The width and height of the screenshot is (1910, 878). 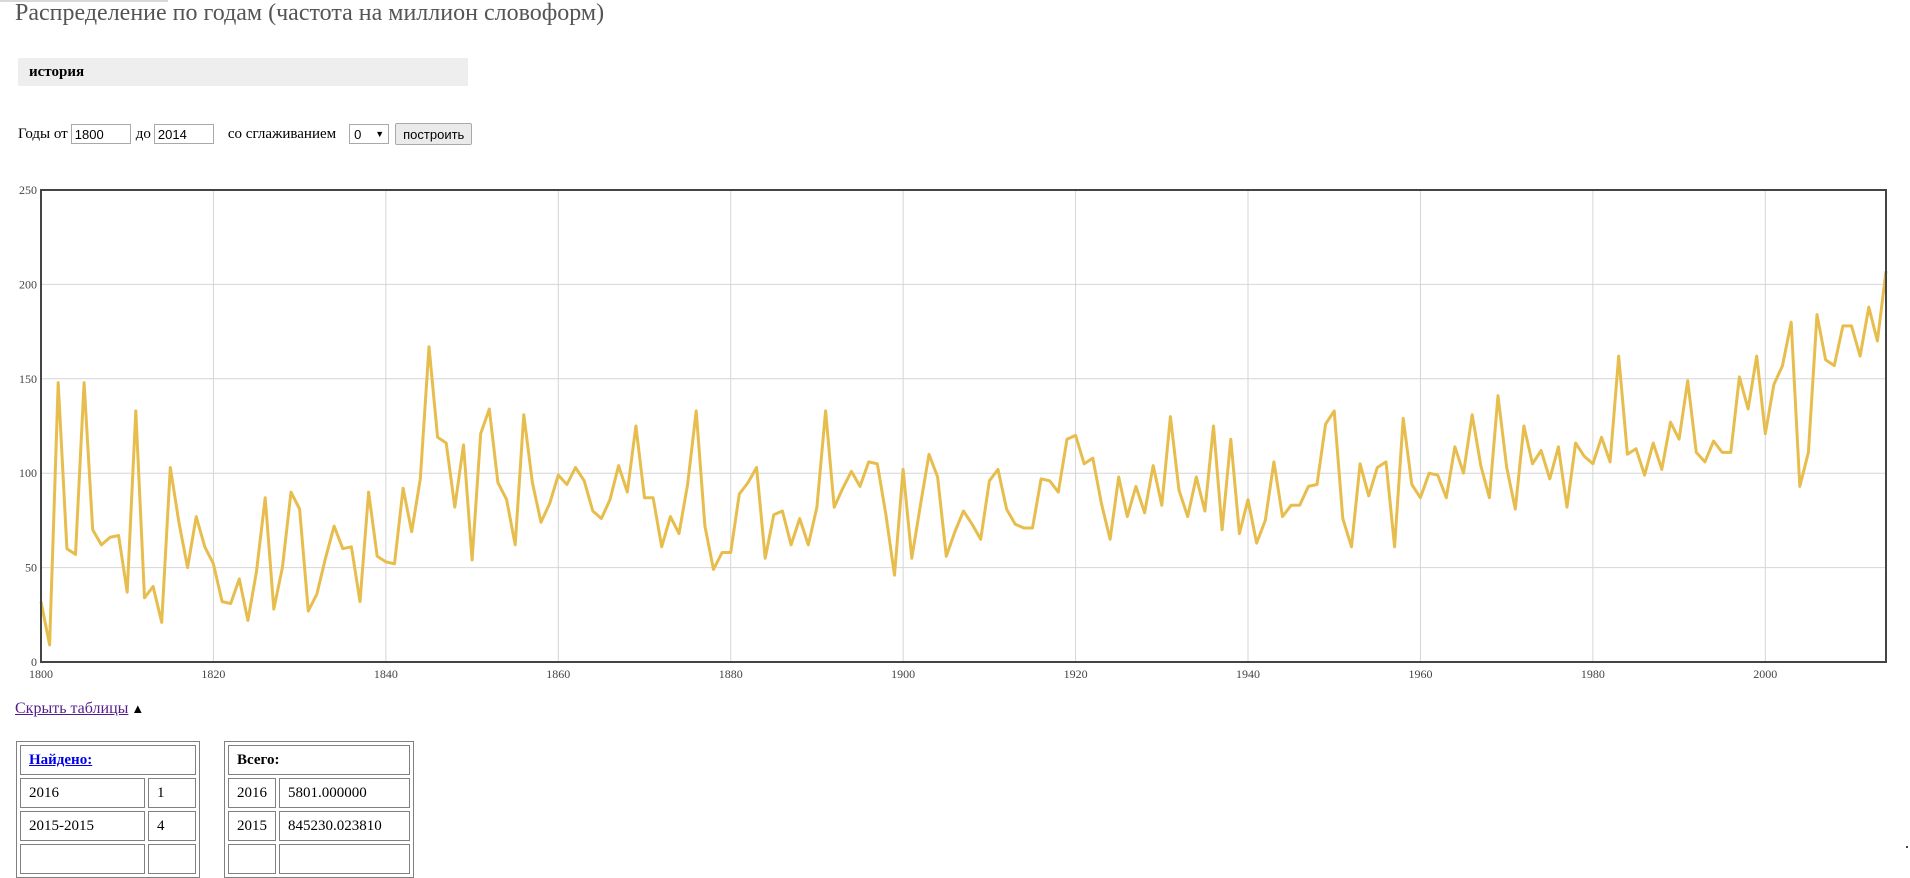 I want to click on table-row: 2015-2015 4, so click(x=108, y=826).